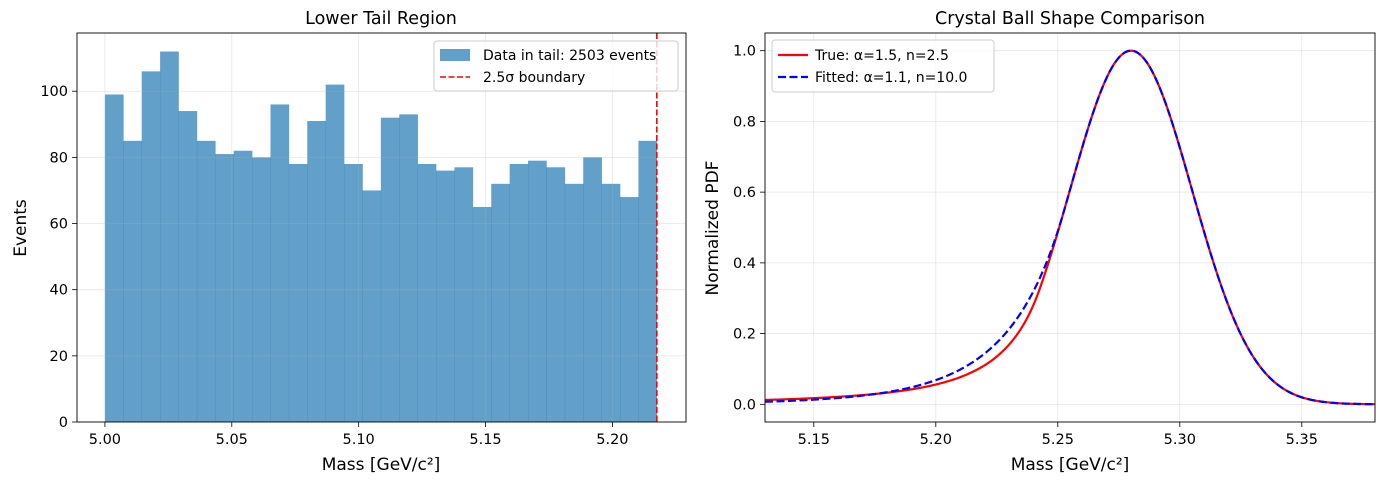 This screenshot has height=488, width=1383. Describe the element at coordinates (232, 440) in the screenshot. I see `x-tick-label: 5.05` at that location.